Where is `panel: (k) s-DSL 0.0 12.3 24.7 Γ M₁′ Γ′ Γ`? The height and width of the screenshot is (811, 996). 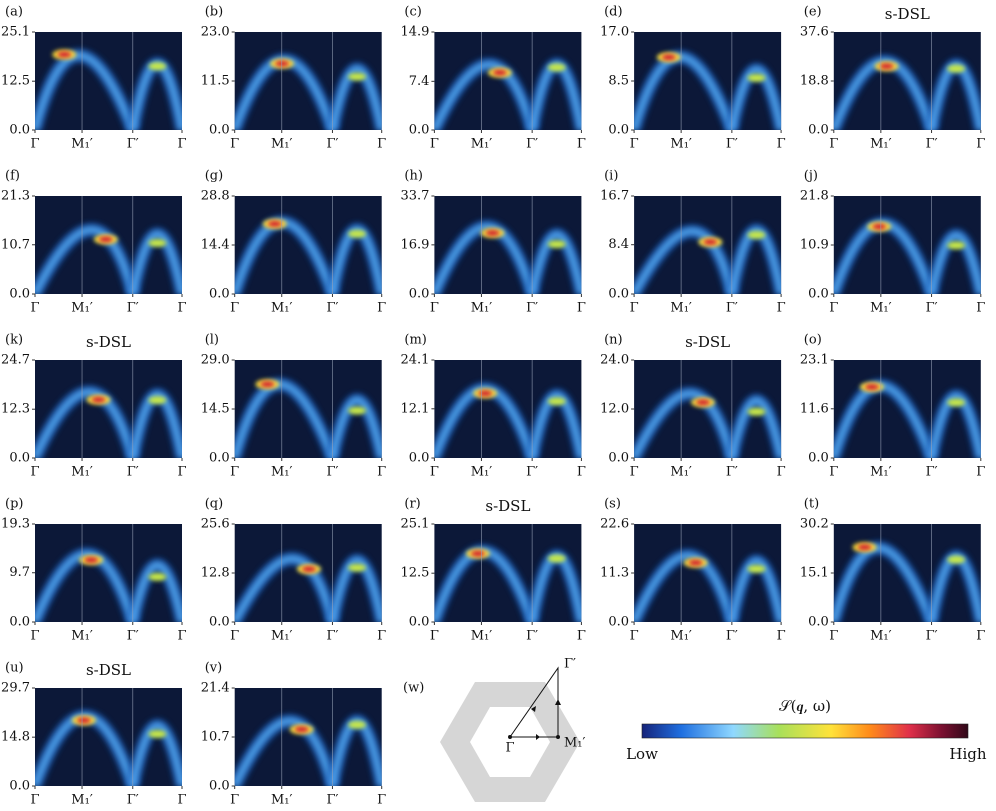 panel: (k) s-DSL 0.0 12.3 24.7 Γ M₁′ Γ′ Γ is located at coordinates (93, 406).